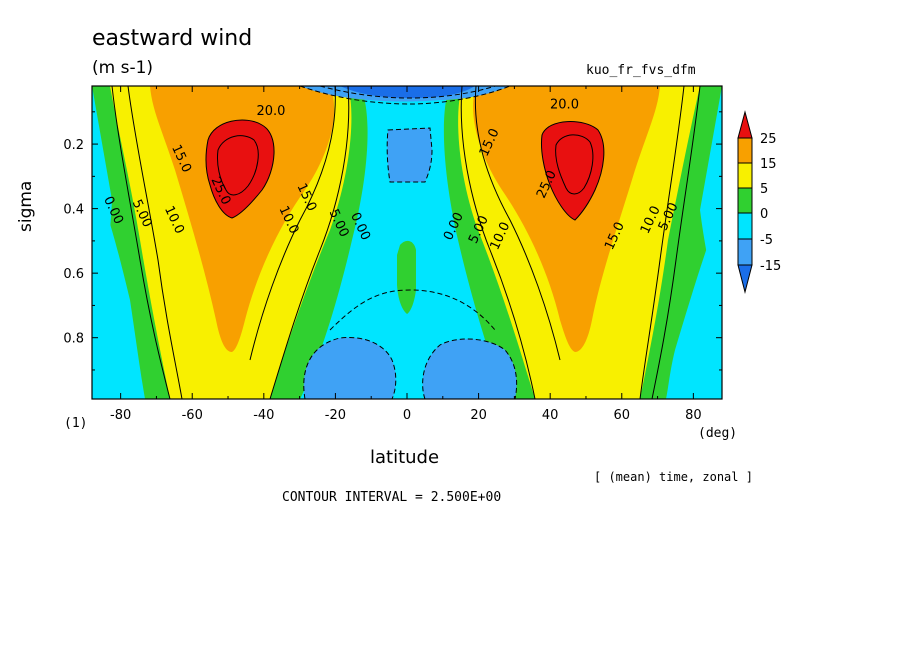 The width and height of the screenshot is (904, 654). I want to click on fill-m5-0-north-edge, so click(694, 303).